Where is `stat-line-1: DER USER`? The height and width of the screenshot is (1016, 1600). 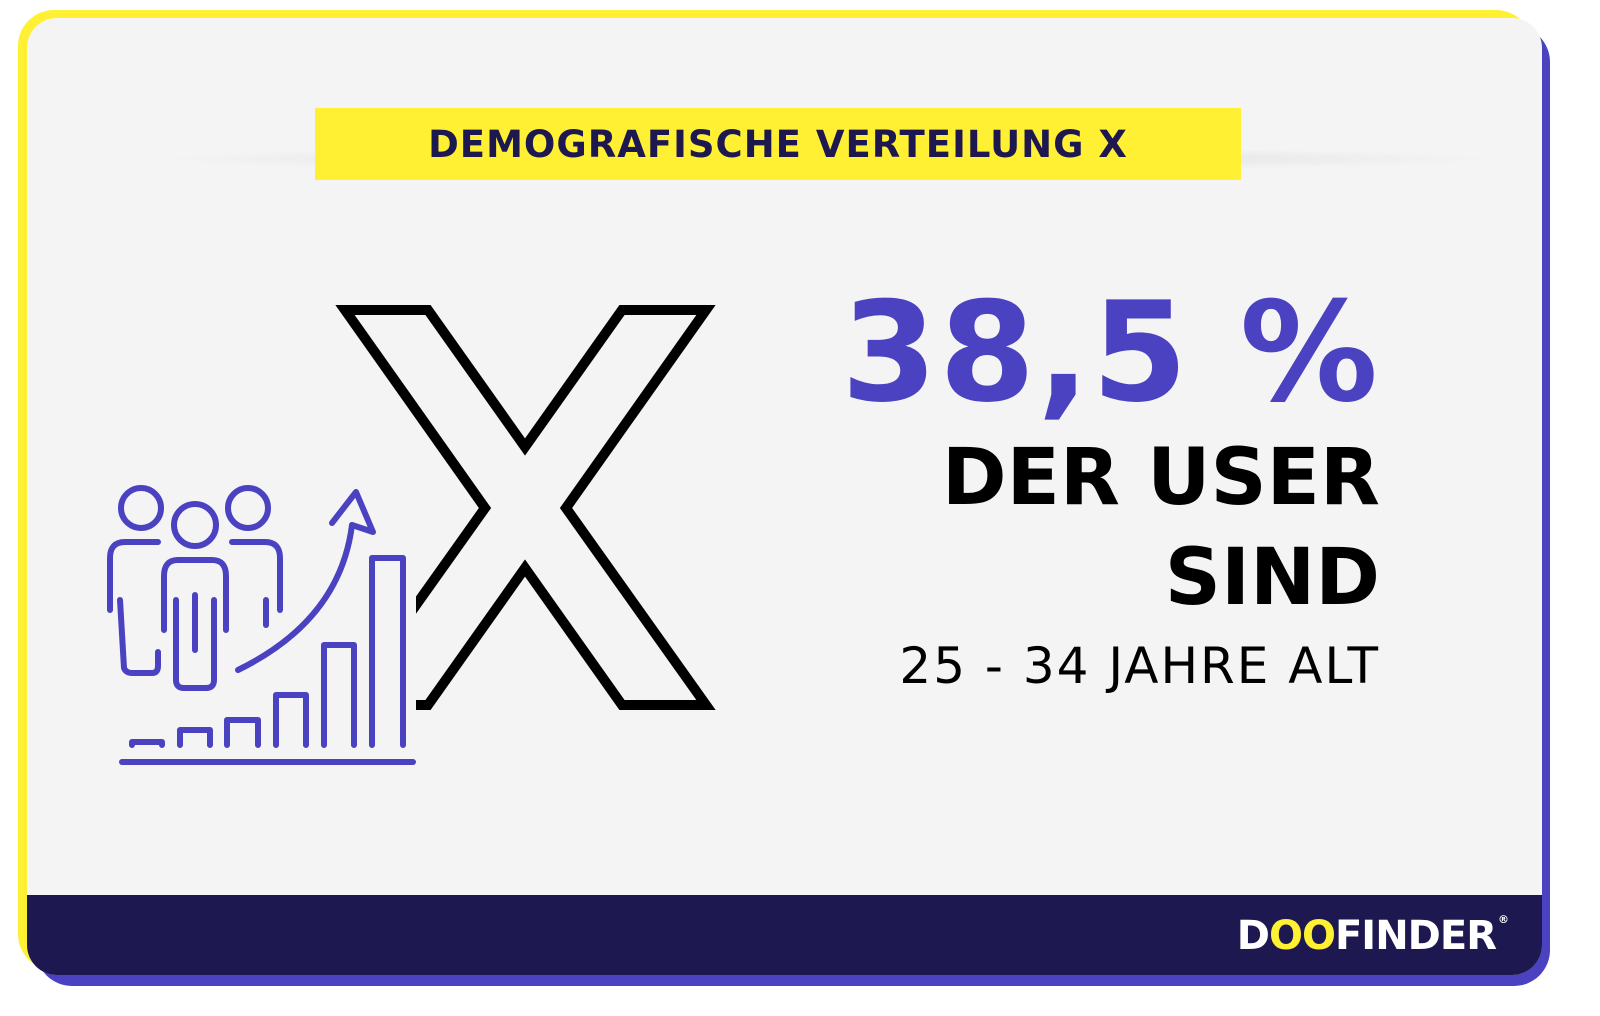 stat-line-1: DER USER is located at coordinates (1160, 478).